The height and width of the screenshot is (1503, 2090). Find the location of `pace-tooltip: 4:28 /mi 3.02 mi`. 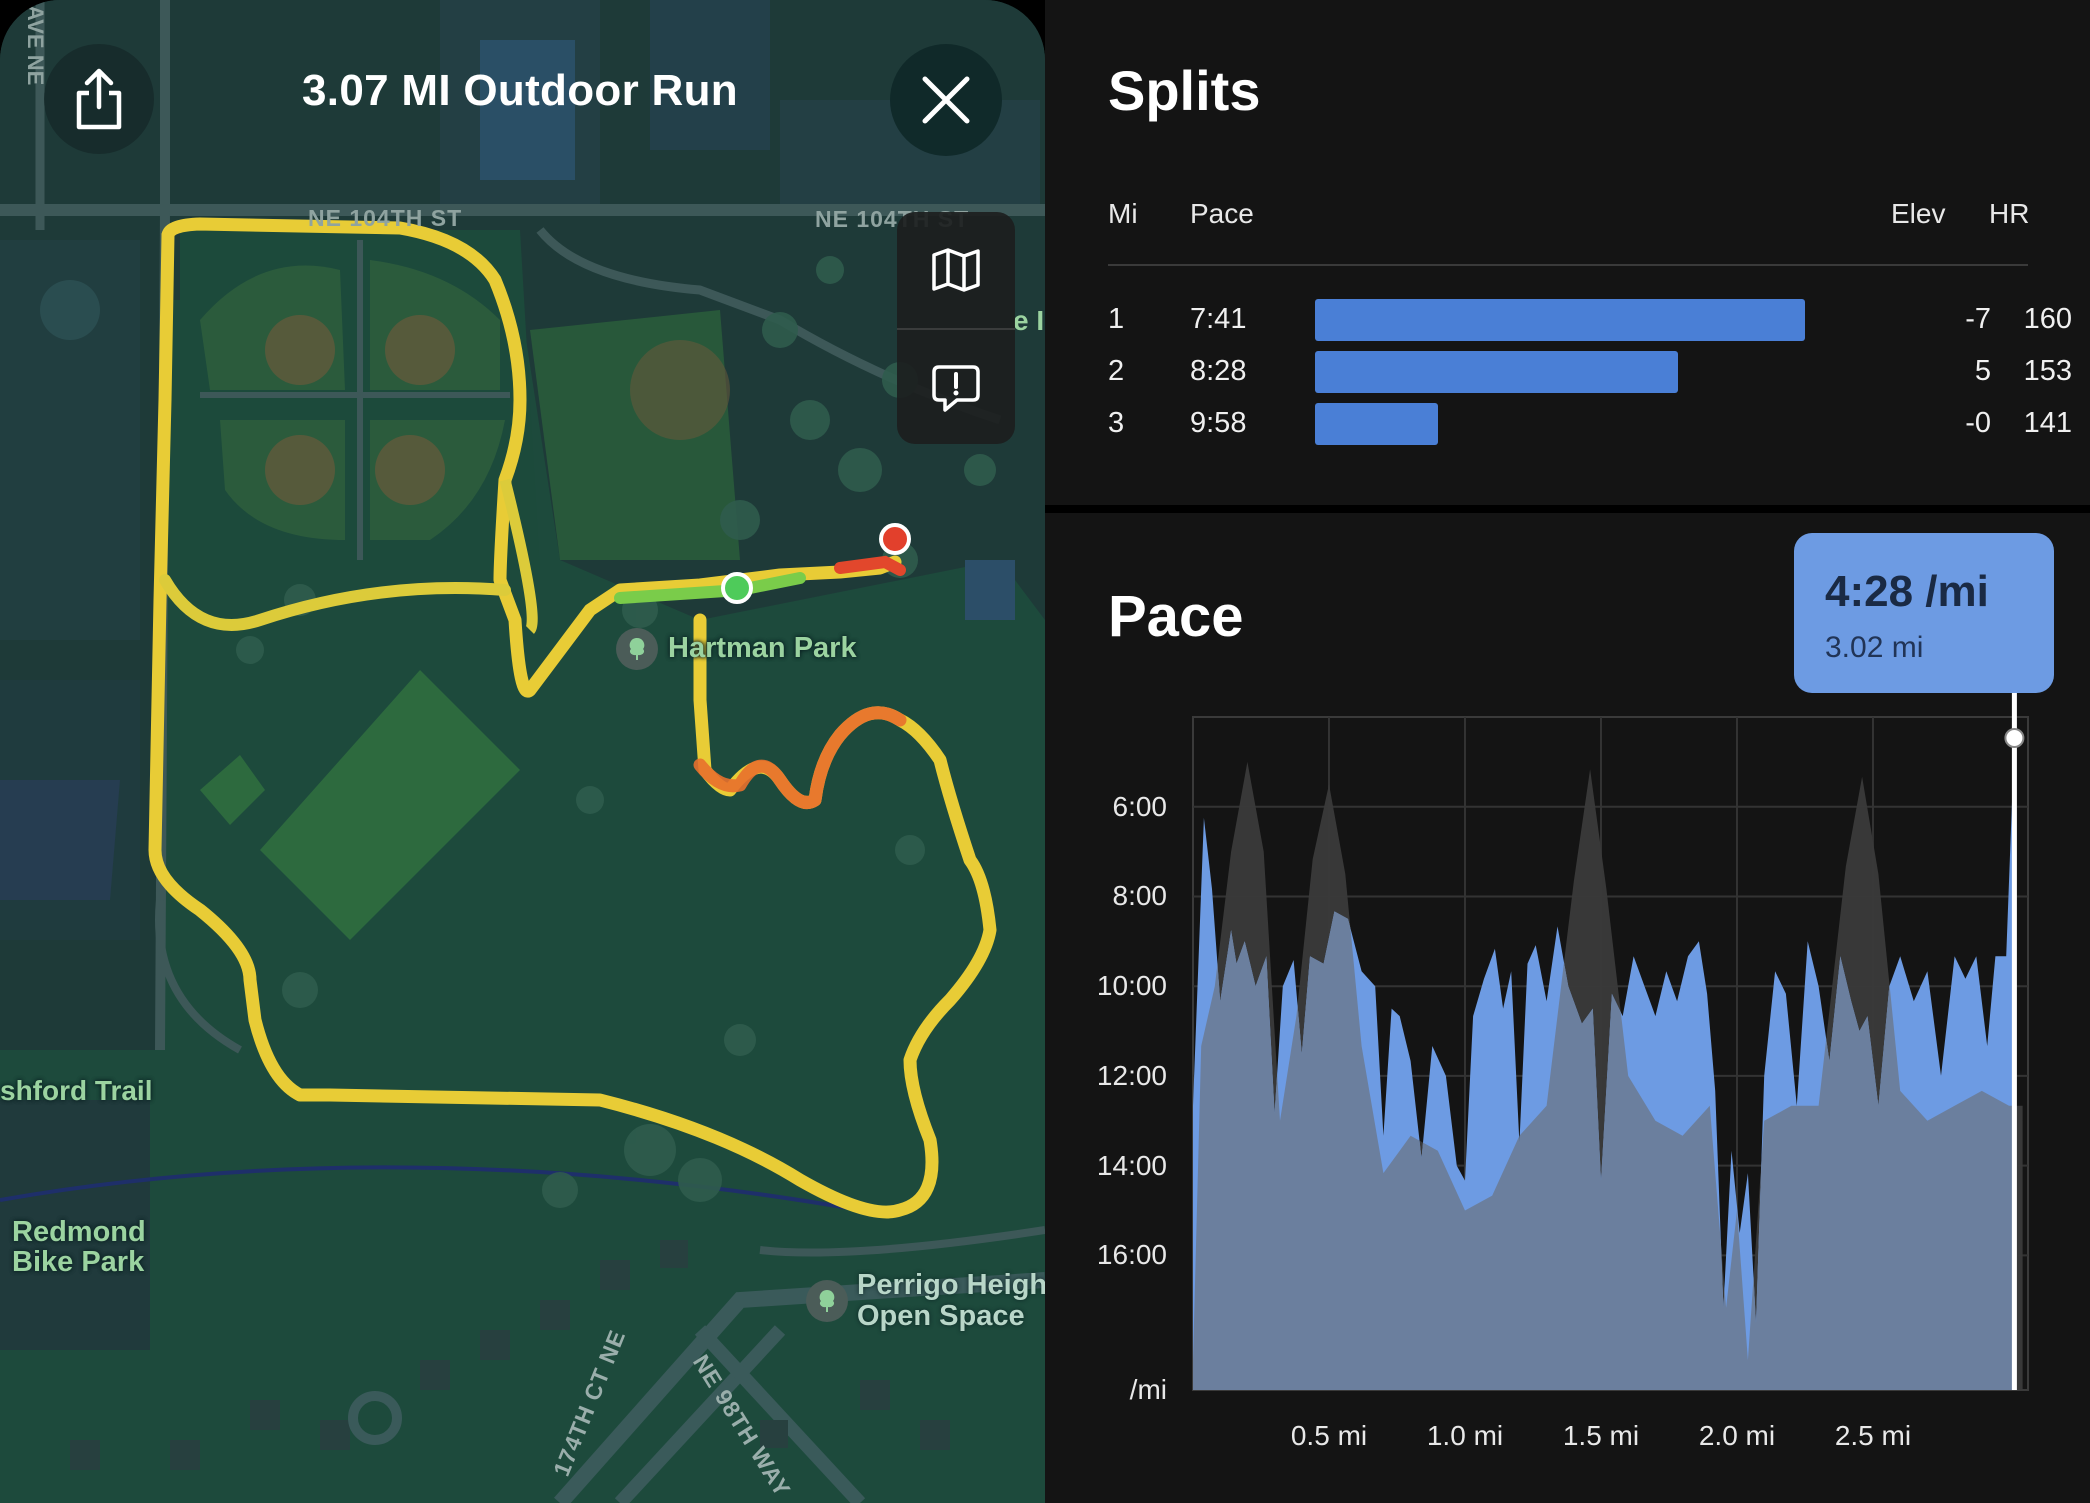

pace-tooltip: 4:28 /mi 3.02 mi is located at coordinates (1924, 613).